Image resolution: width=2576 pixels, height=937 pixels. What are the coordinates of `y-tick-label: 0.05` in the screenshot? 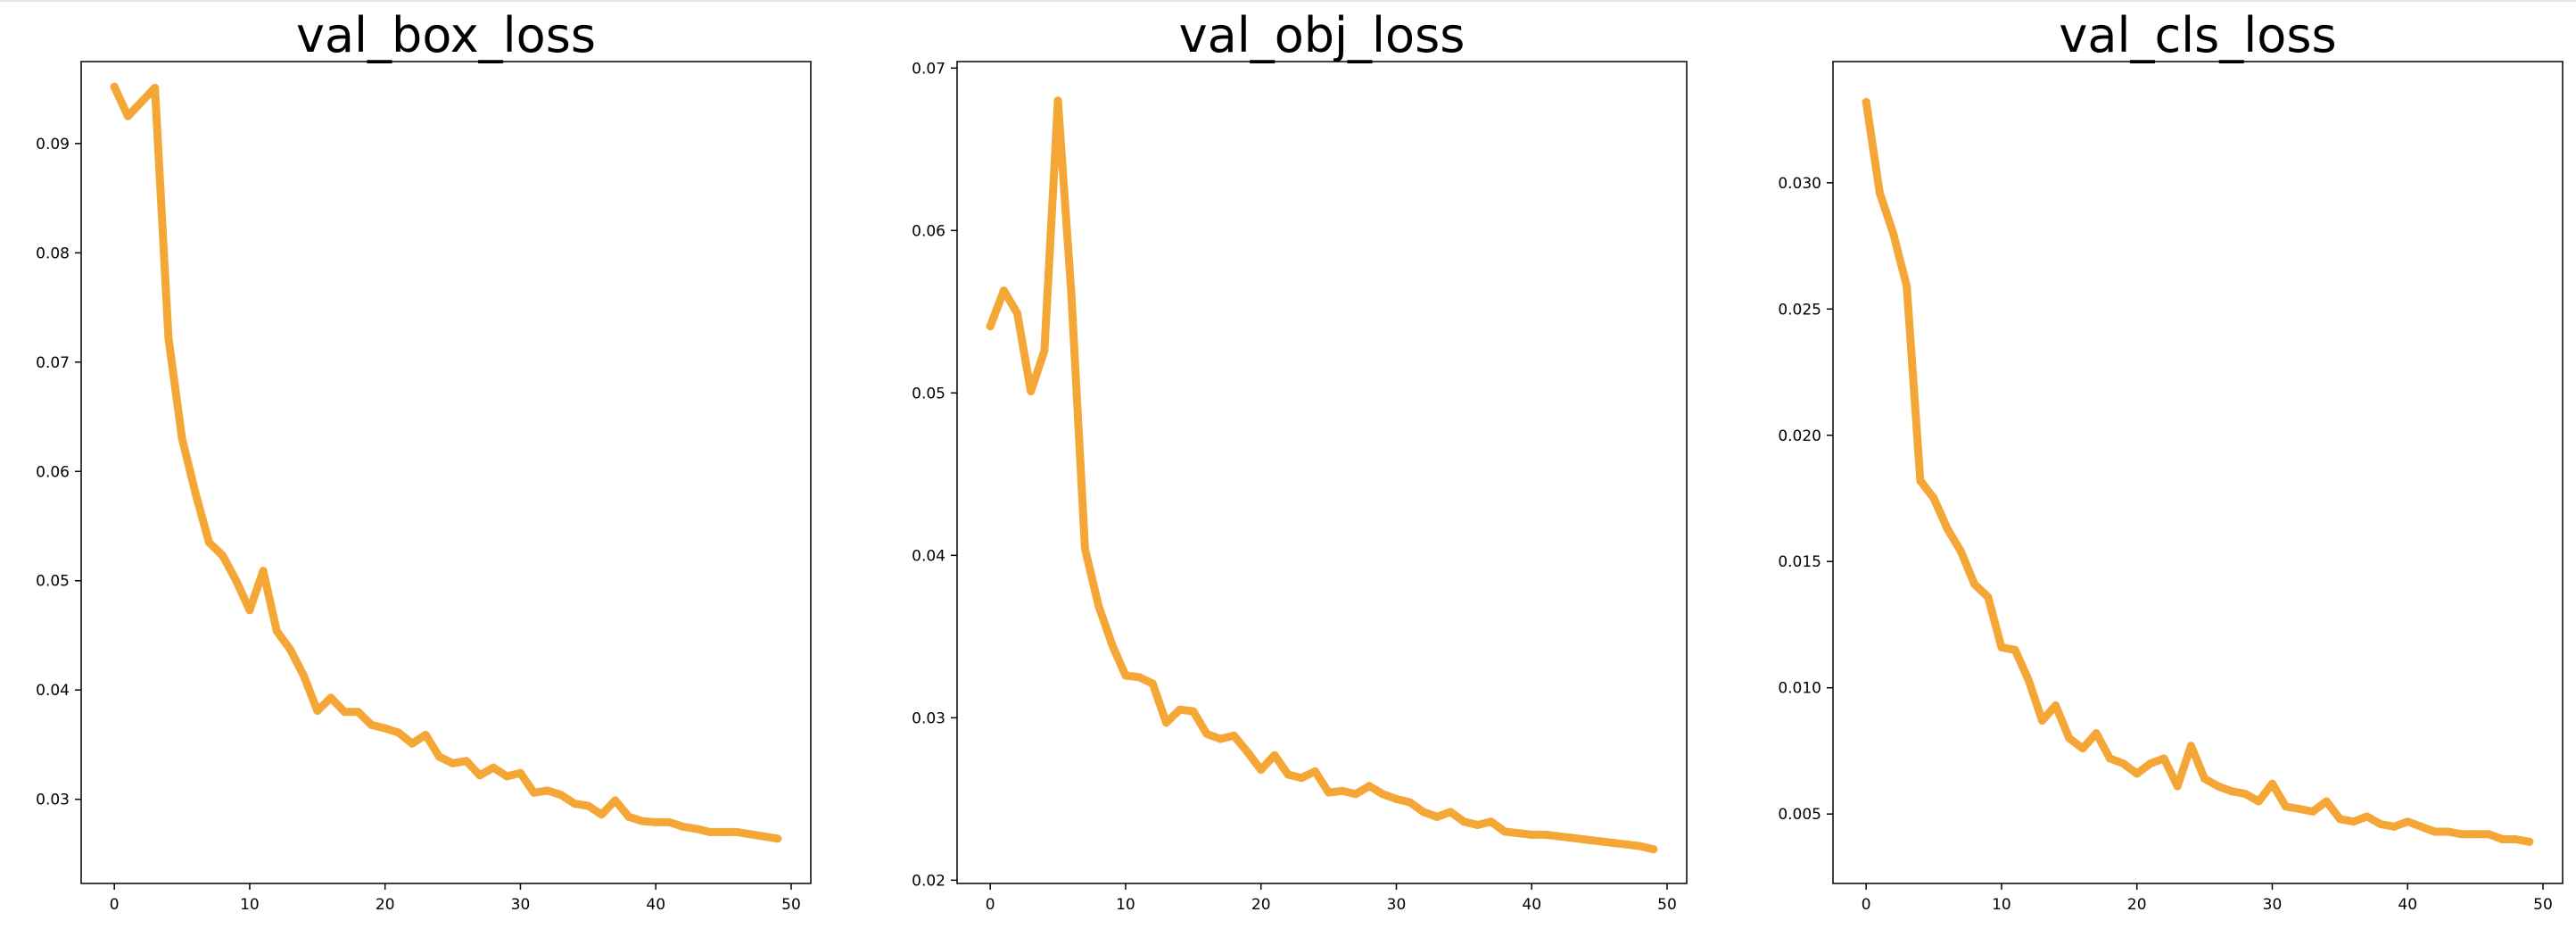 It's located at (53, 582).